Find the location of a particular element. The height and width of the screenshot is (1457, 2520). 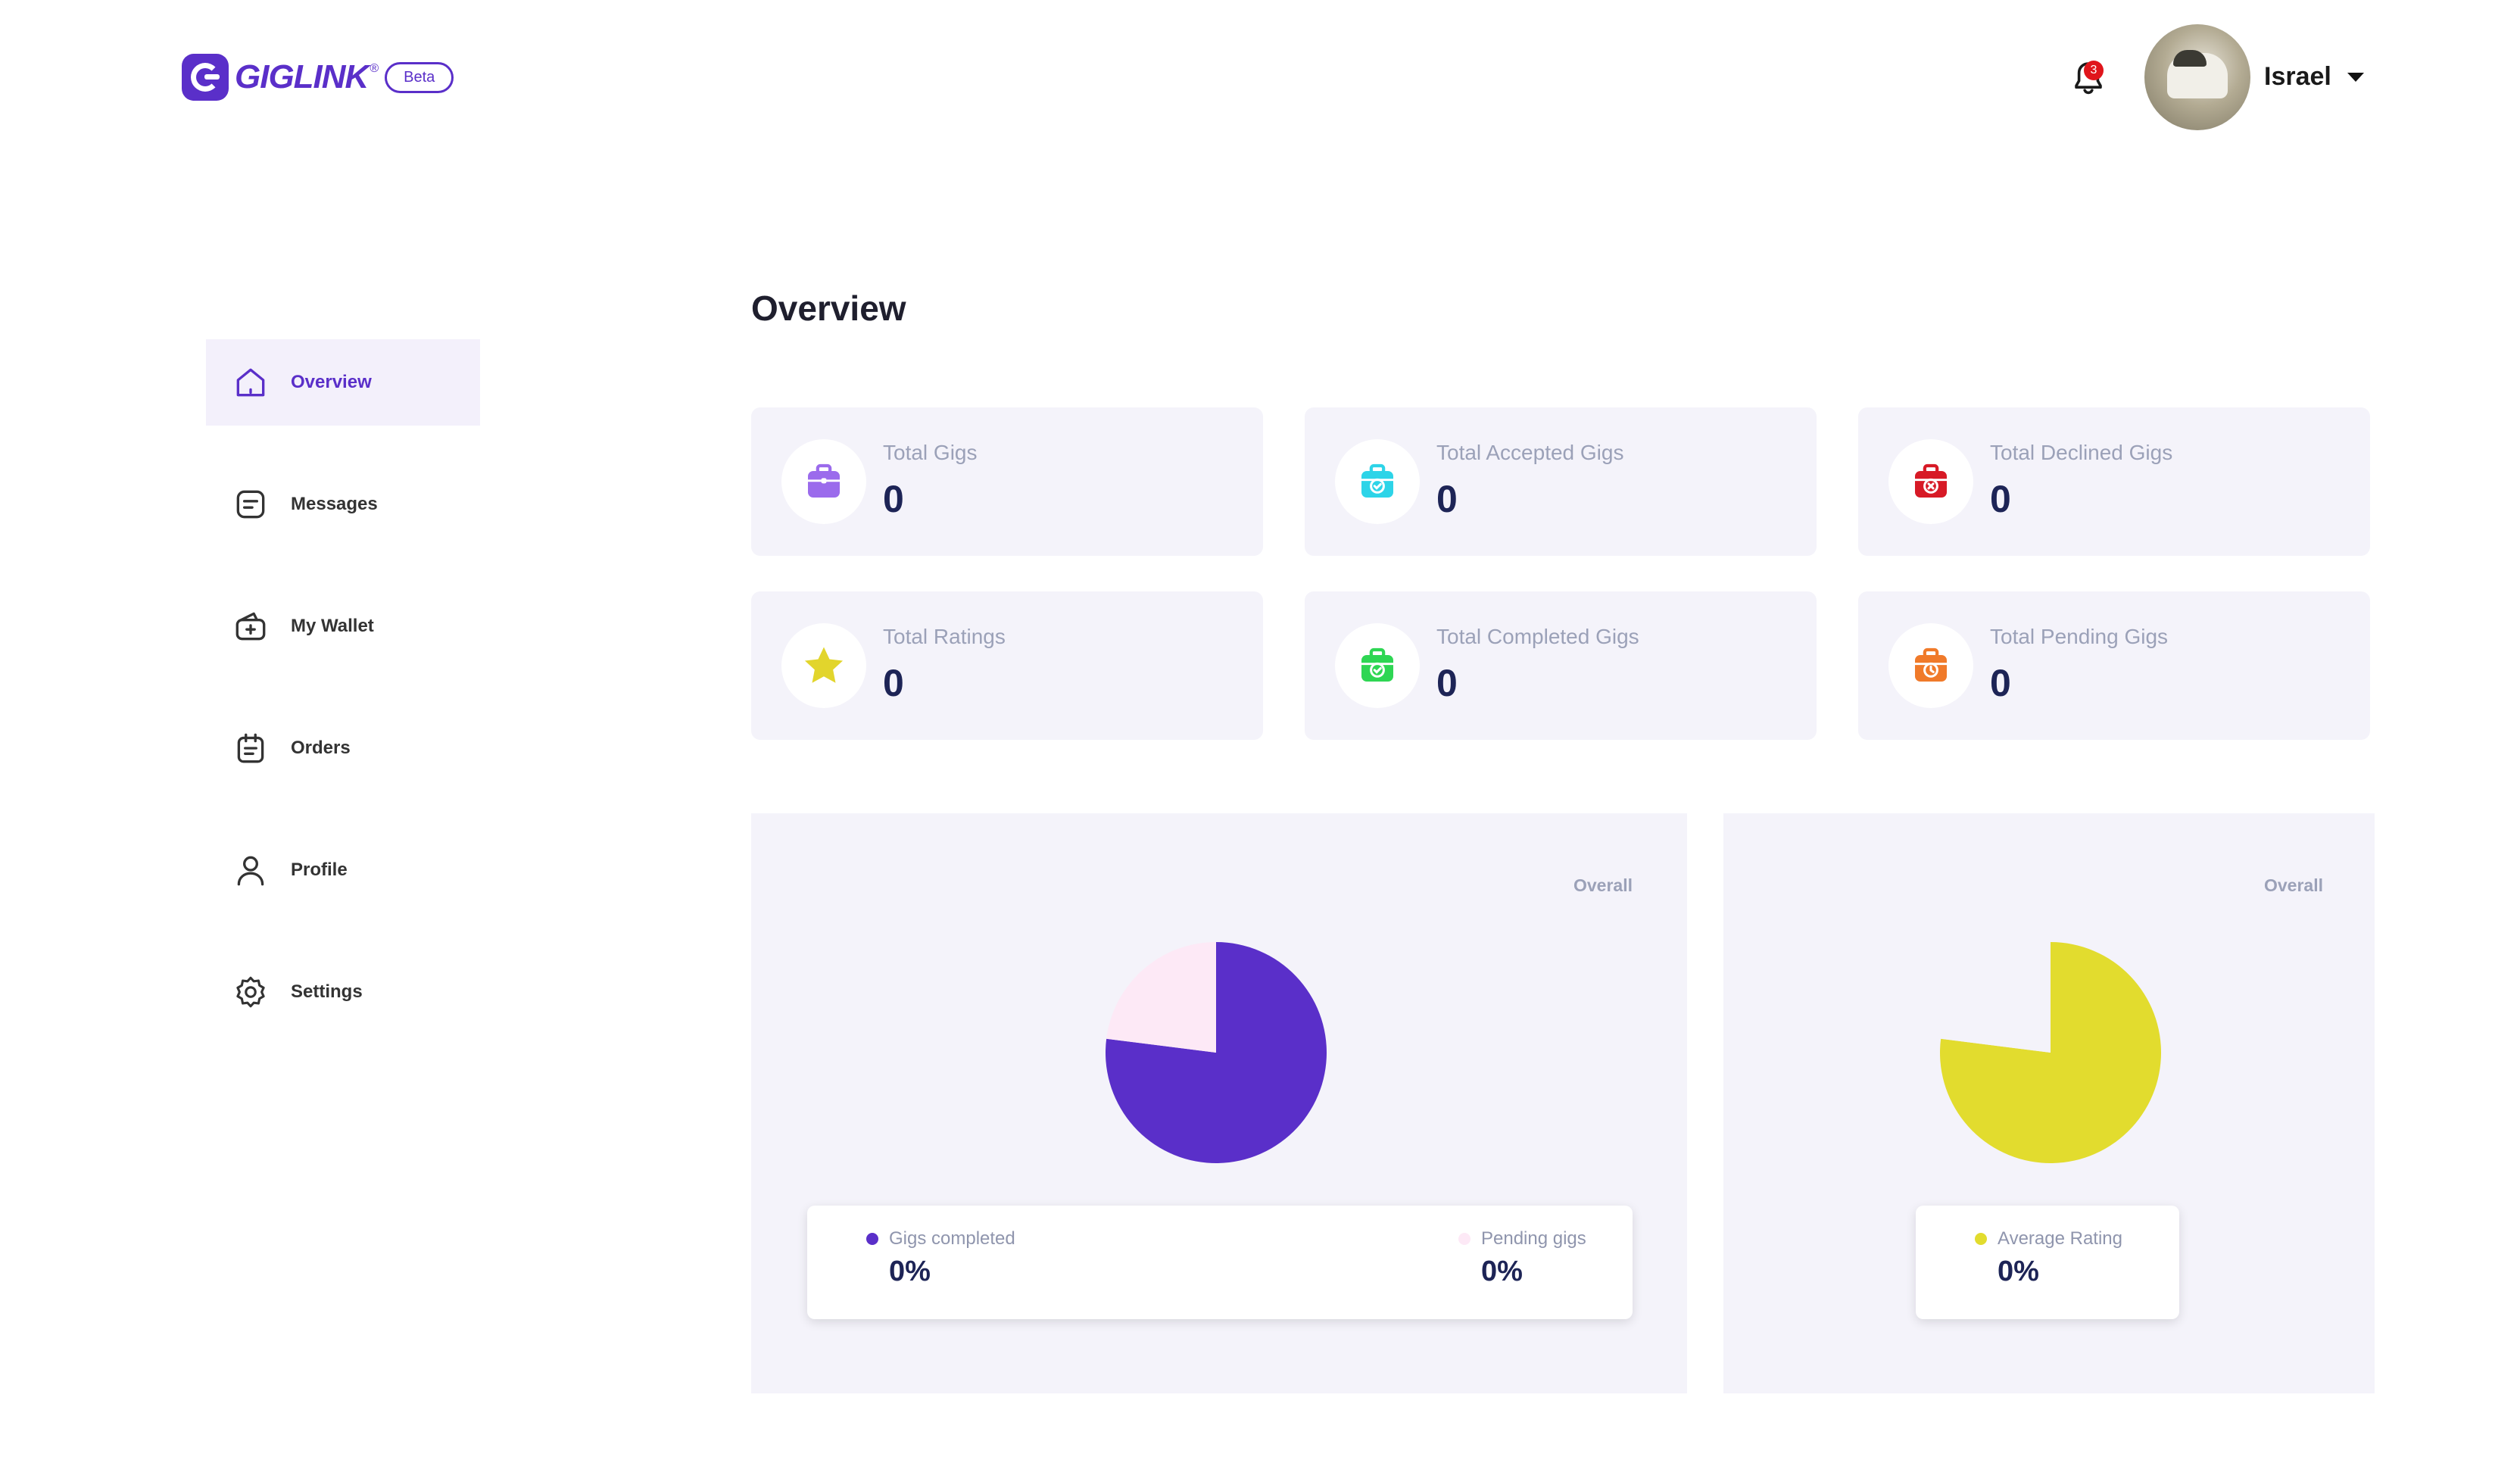

stat-label: Total Pending Gigs is located at coordinates (2079, 637).